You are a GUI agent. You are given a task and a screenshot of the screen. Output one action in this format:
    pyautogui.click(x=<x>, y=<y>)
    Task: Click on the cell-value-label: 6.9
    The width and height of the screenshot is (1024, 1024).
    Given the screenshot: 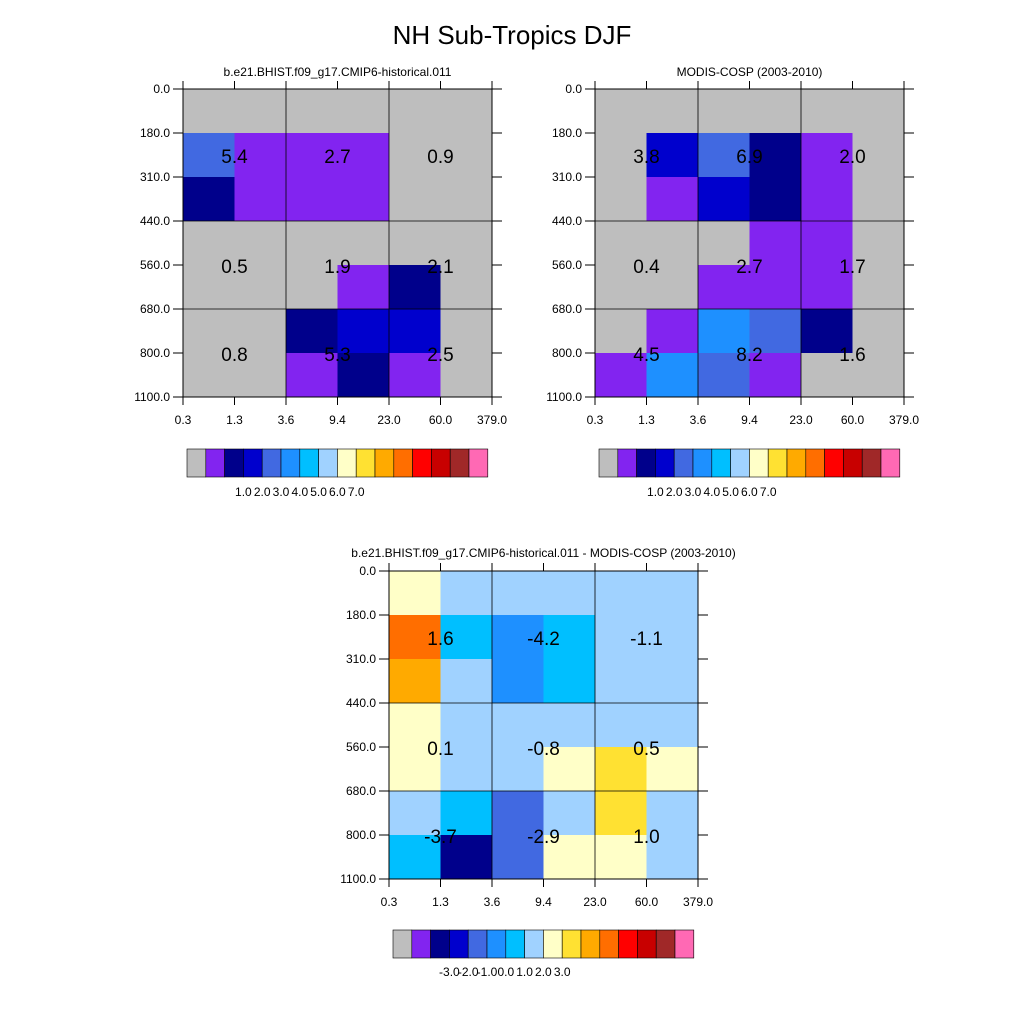 What is the action you would take?
    pyautogui.click(x=749, y=157)
    